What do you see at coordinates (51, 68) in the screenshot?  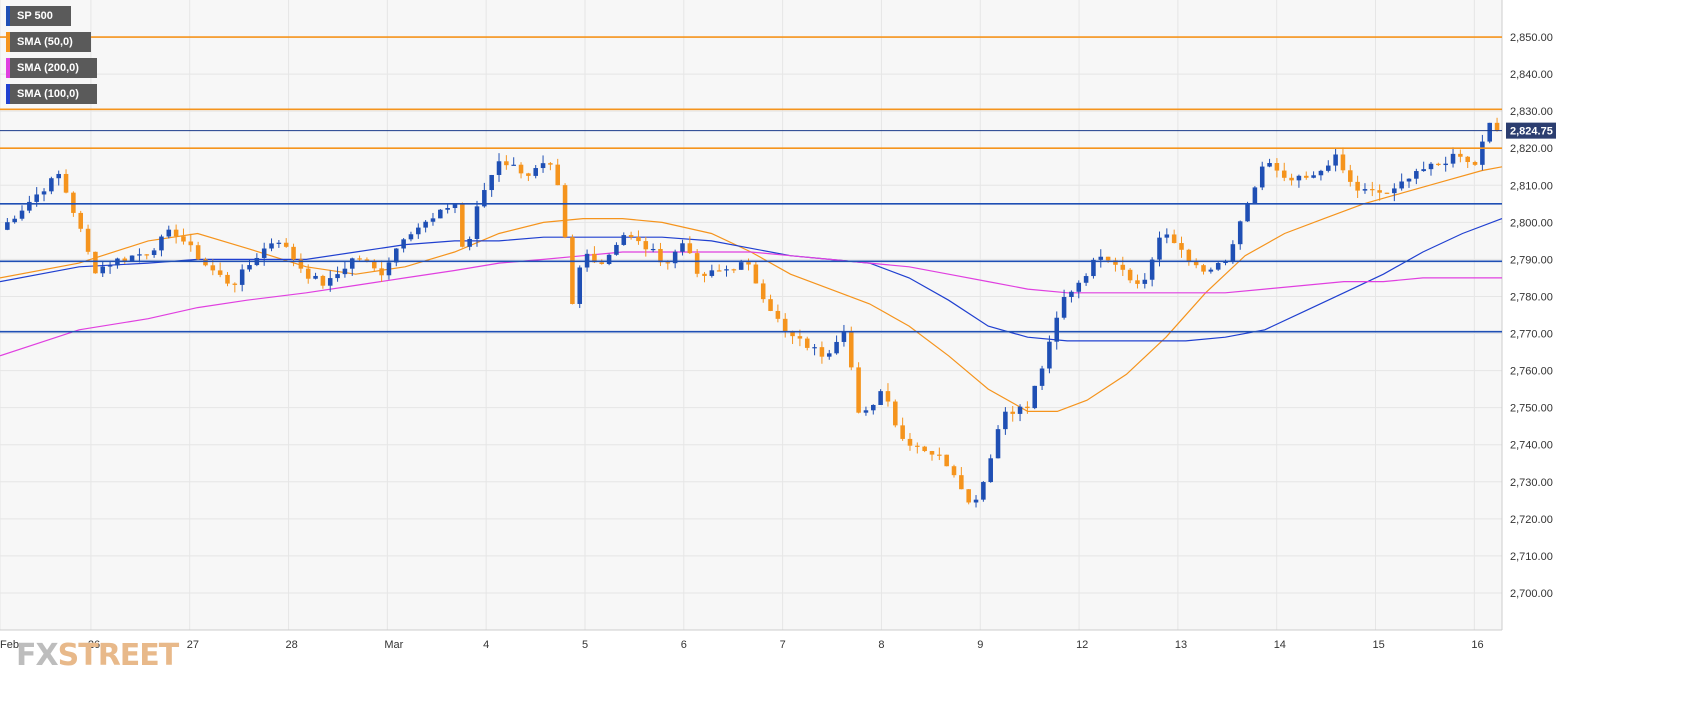 I see `legend-item-sma200: SMA (200,0)` at bounding box center [51, 68].